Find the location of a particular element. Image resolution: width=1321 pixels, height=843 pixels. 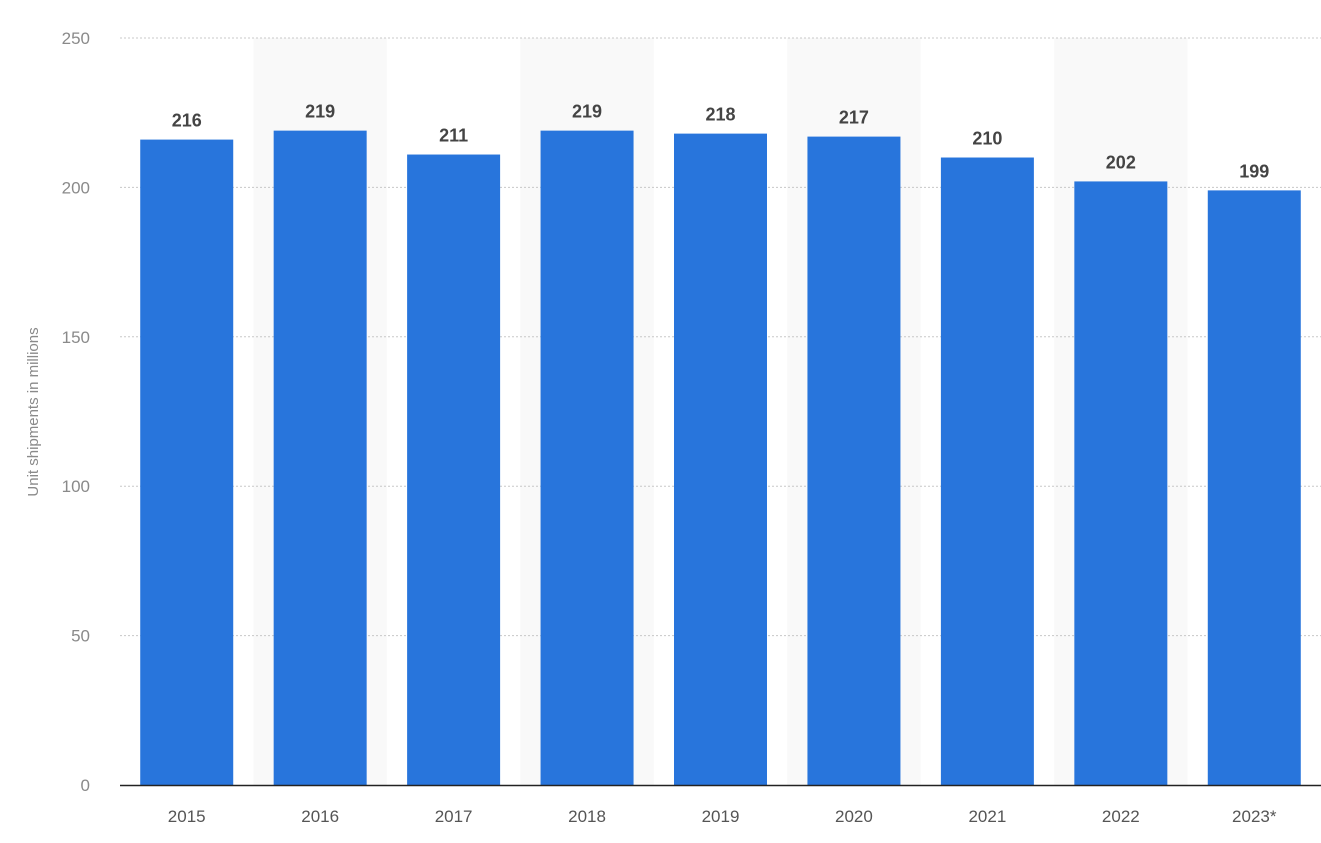

bar-2018 is located at coordinates (587, 458).